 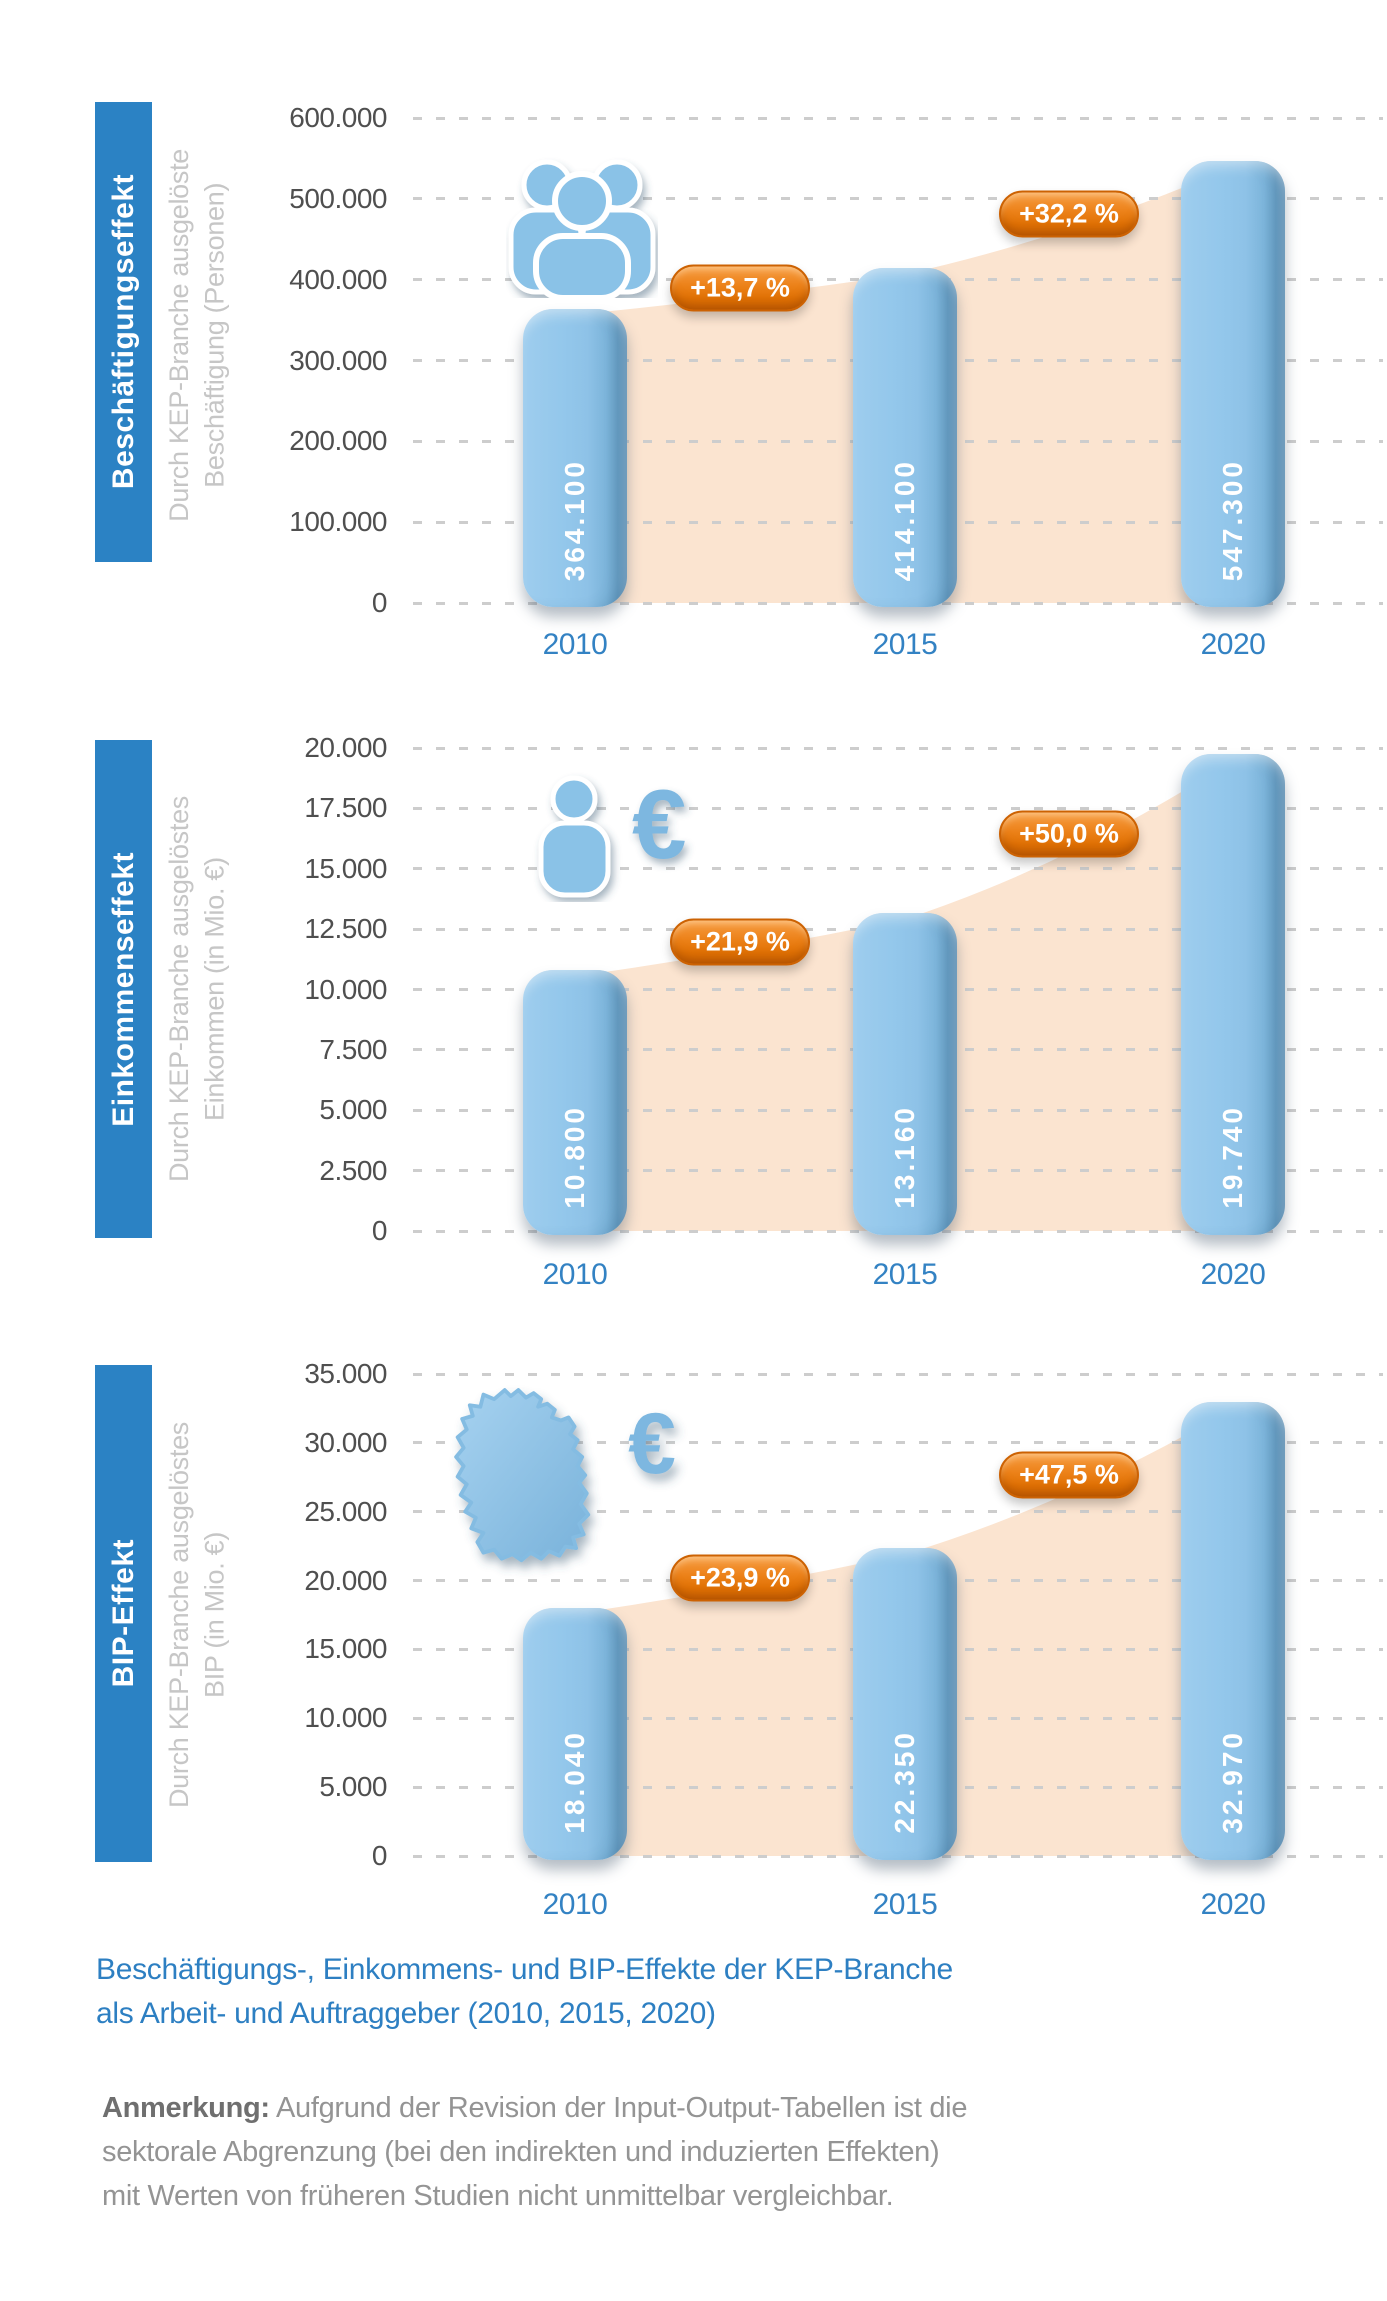 I want to click on bar-2020: 547.300, so click(x=1233, y=383).